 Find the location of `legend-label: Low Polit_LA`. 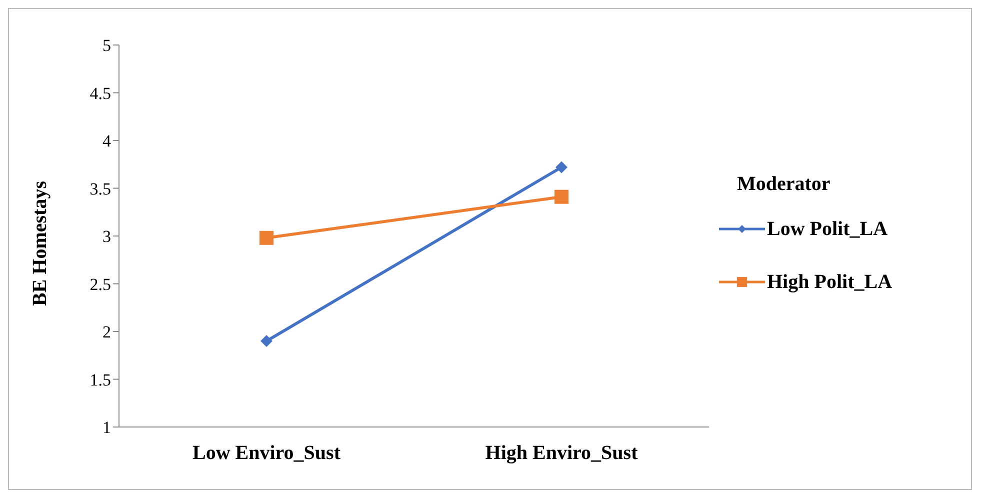

legend-label: Low Polit_LA is located at coordinates (827, 229).